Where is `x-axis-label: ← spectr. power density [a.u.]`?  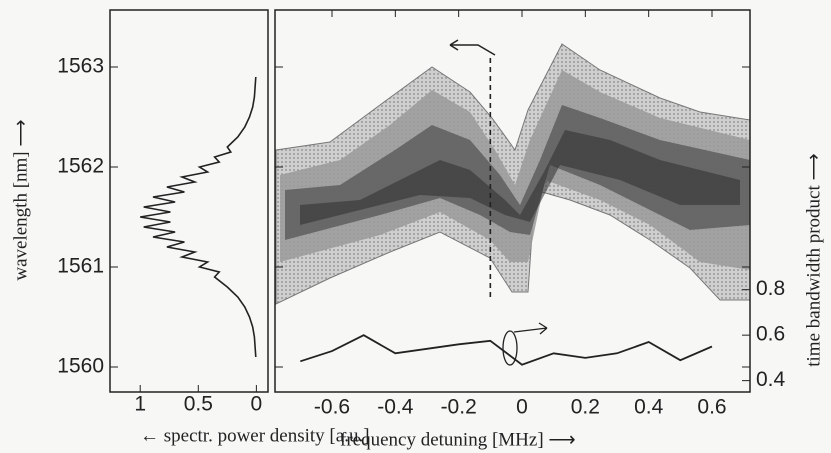 x-axis-label: ← spectr. power density [a.u.] is located at coordinates (255, 435).